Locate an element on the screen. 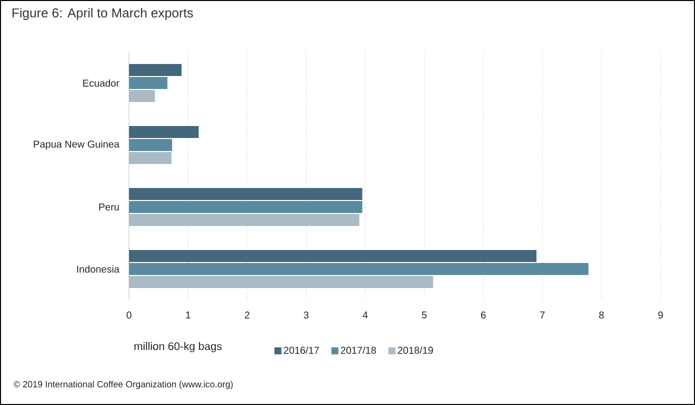 This screenshot has width=695, height=405. y-tick-label: Ecuador is located at coordinates (101, 83).